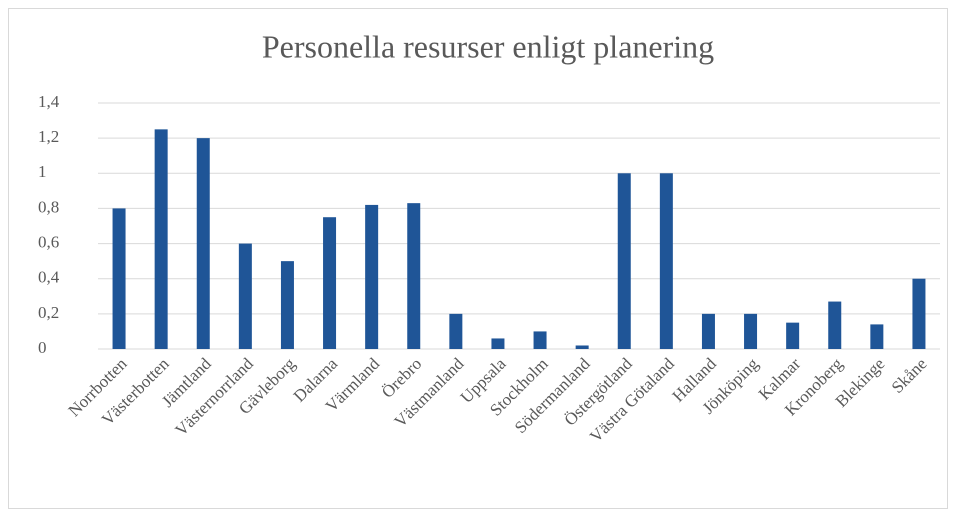 The height and width of the screenshot is (518, 957). What do you see at coordinates (49, 101) in the screenshot?
I see `y-tick-label: 1,4` at bounding box center [49, 101].